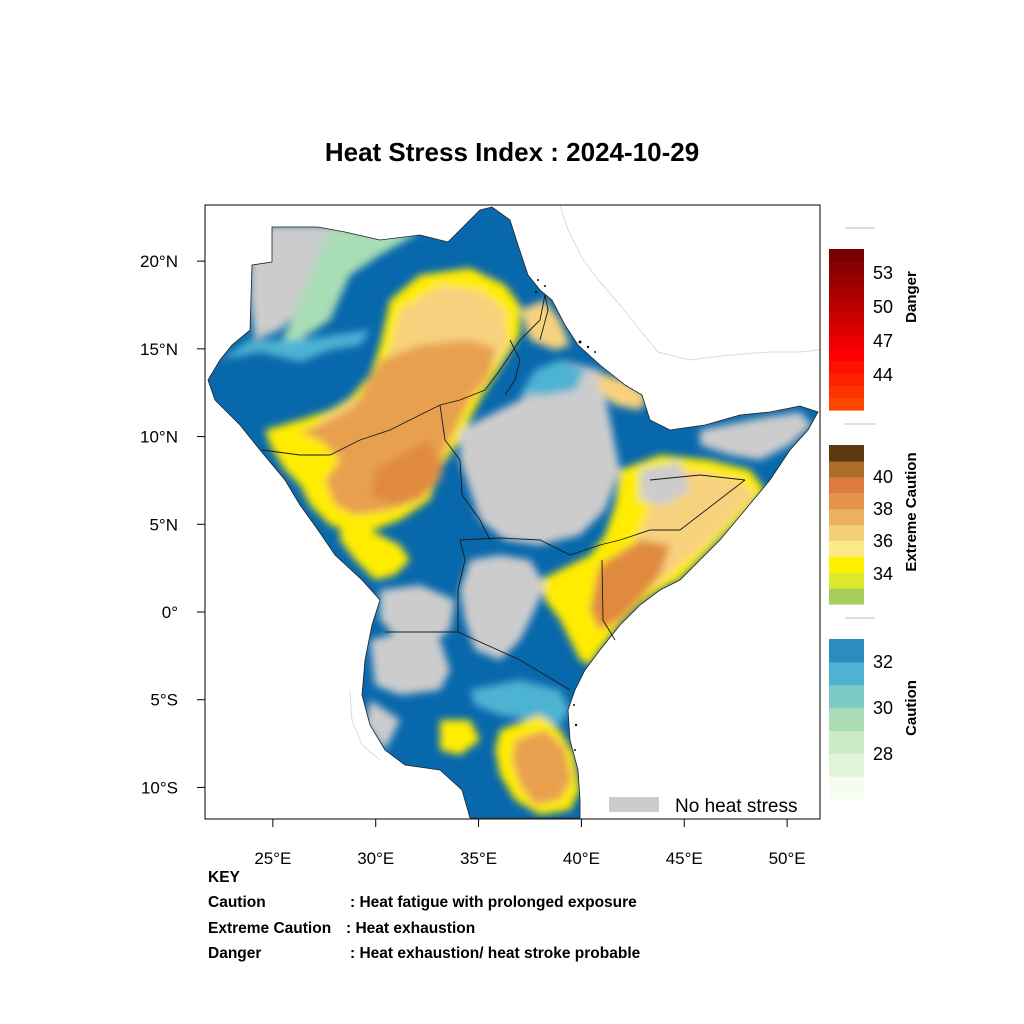 This screenshot has width=1024, height=1024. What do you see at coordinates (341, 929) in the screenshot?
I see `key-row-extreme-caution: Extreme Caution : Heat exhaustion` at bounding box center [341, 929].